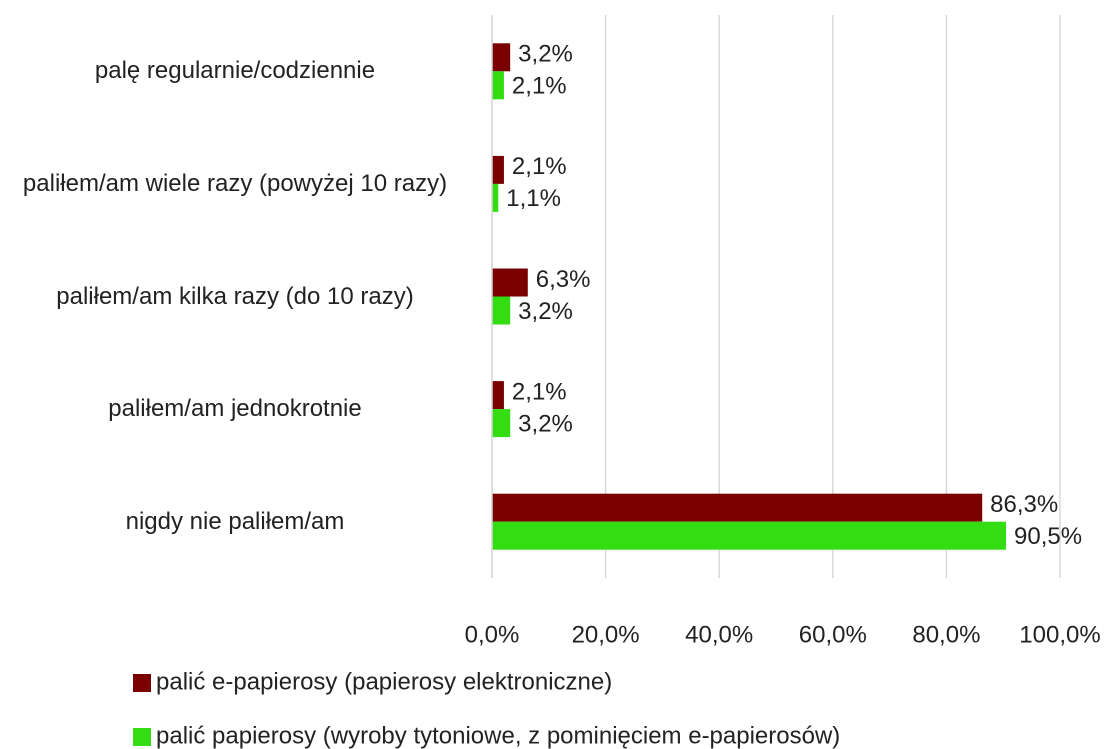 Image resolution: width=1110 pixels, height=749 pixels. What do you see at coordinates (1024, 504) in the screenshot?
I see `data-label: 86,3%` at bounding box center [1024, 504].